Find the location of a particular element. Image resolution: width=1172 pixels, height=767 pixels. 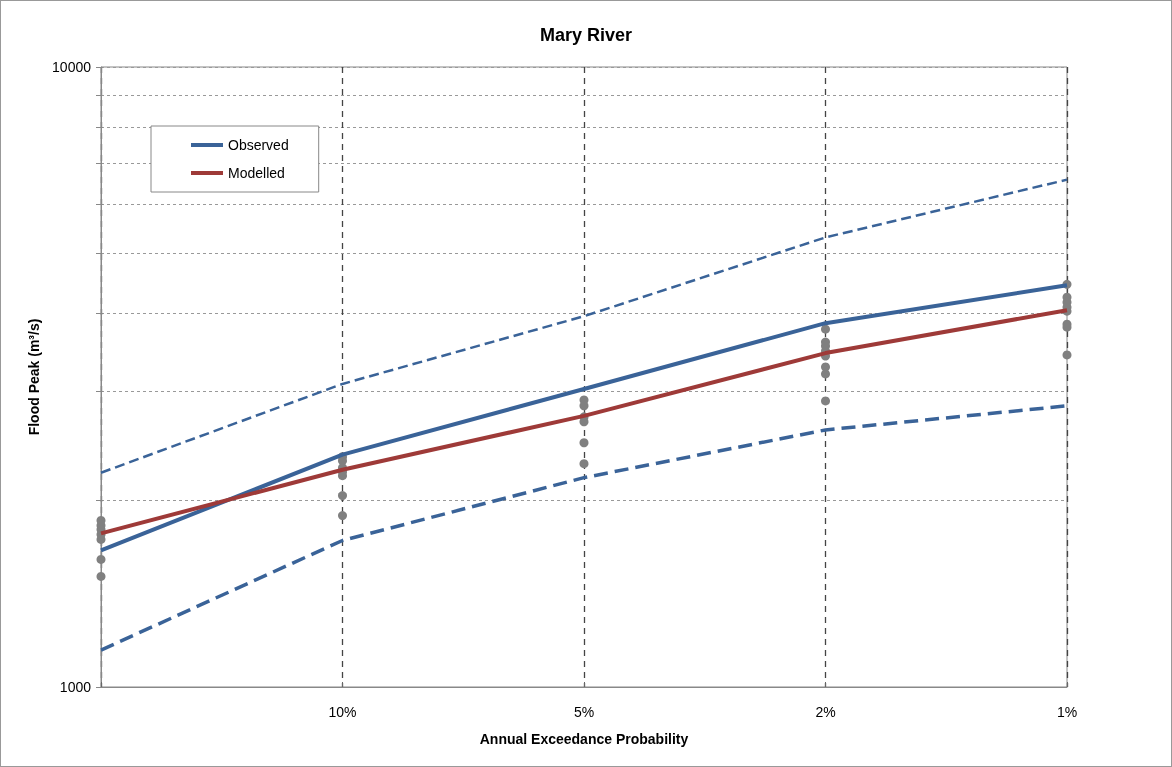

x-tick-label: 1% is located at coordinates (1067, 712).